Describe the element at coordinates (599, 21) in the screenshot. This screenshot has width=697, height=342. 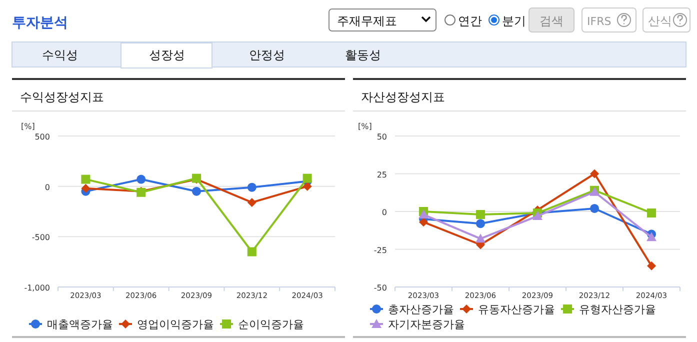
I see `text: IFRS` at that location.